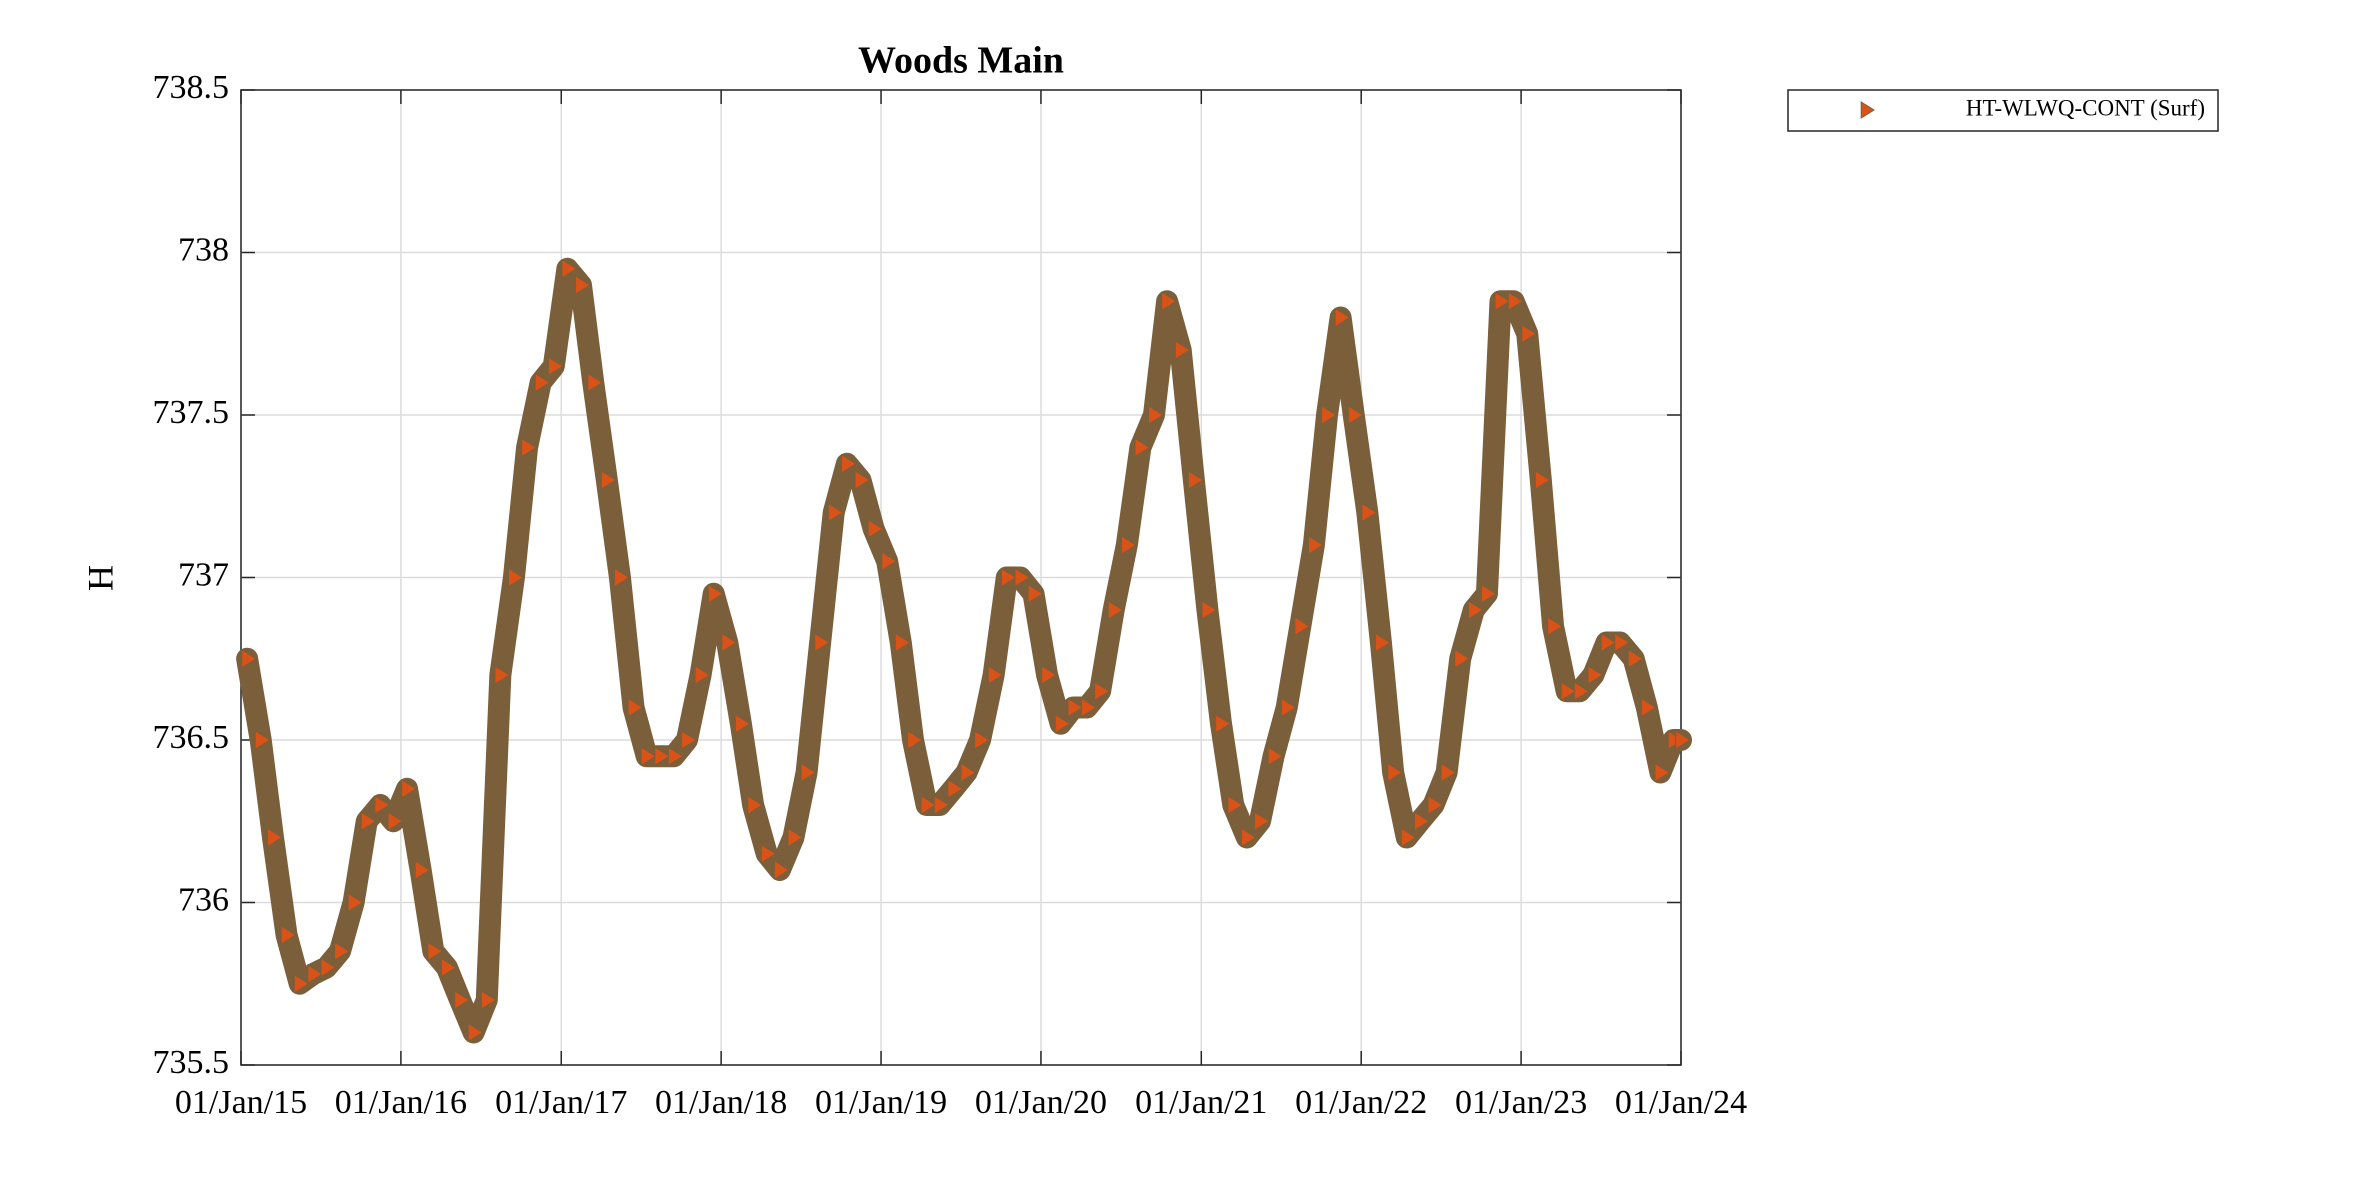 This screenshot has width=2362, height=1181. Describe the element at coordinates (203, 574) in the screenshot. I see `y-tick-label: 737` at that location.